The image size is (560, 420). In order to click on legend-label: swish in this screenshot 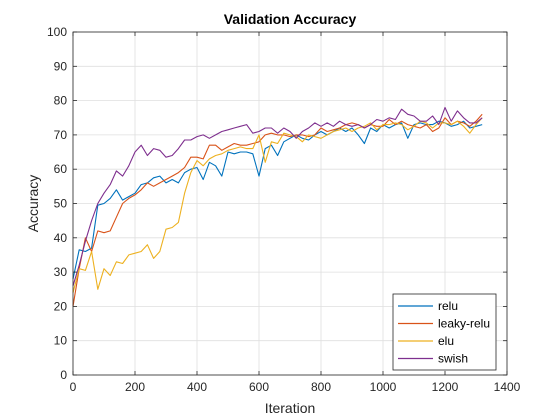, I will do `click(453, 359)`.